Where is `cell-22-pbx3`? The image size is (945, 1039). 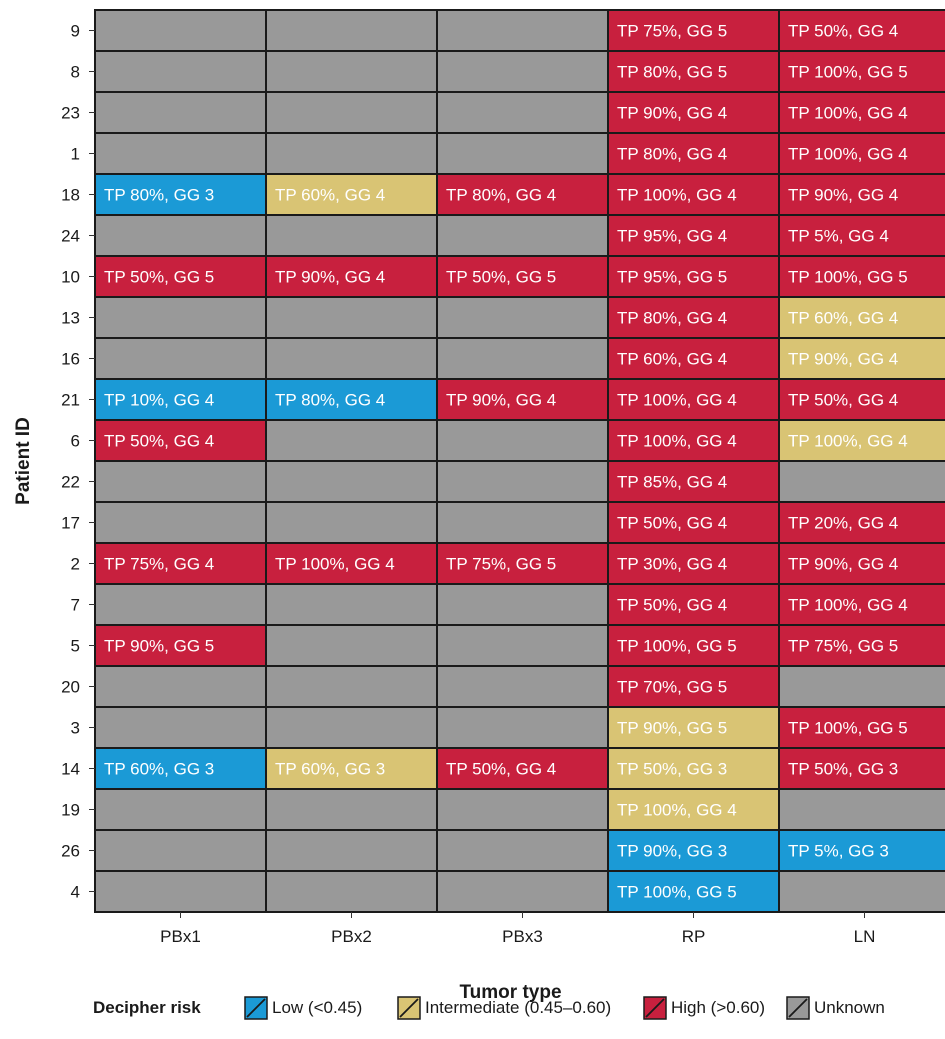 cell-22-pbx3 is located at coordinates (522, 481).